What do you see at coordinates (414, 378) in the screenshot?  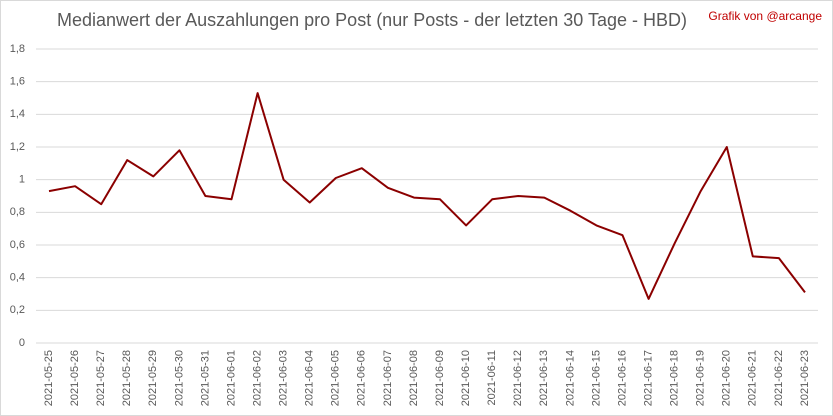 I see `x-tick-label: 2021-06-08` at bounding box center [414, 378].